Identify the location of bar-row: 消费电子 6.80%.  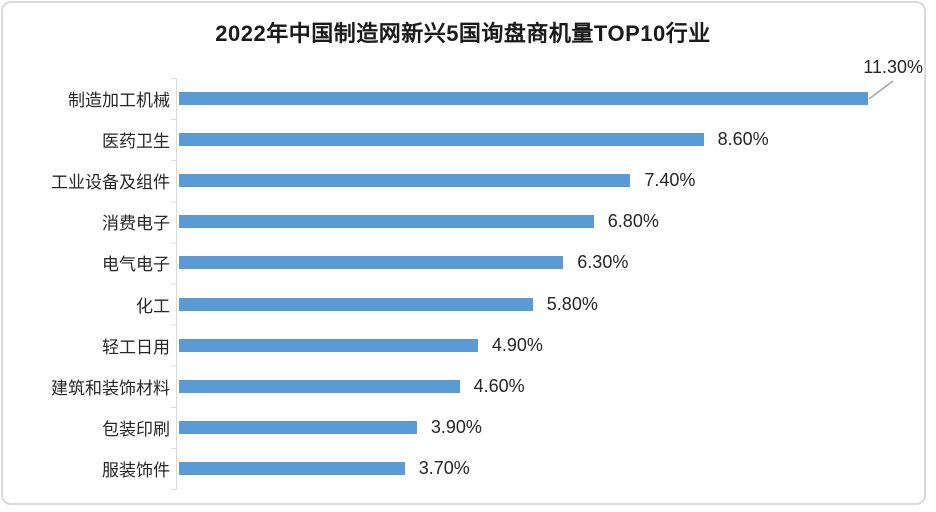
(468, 221).